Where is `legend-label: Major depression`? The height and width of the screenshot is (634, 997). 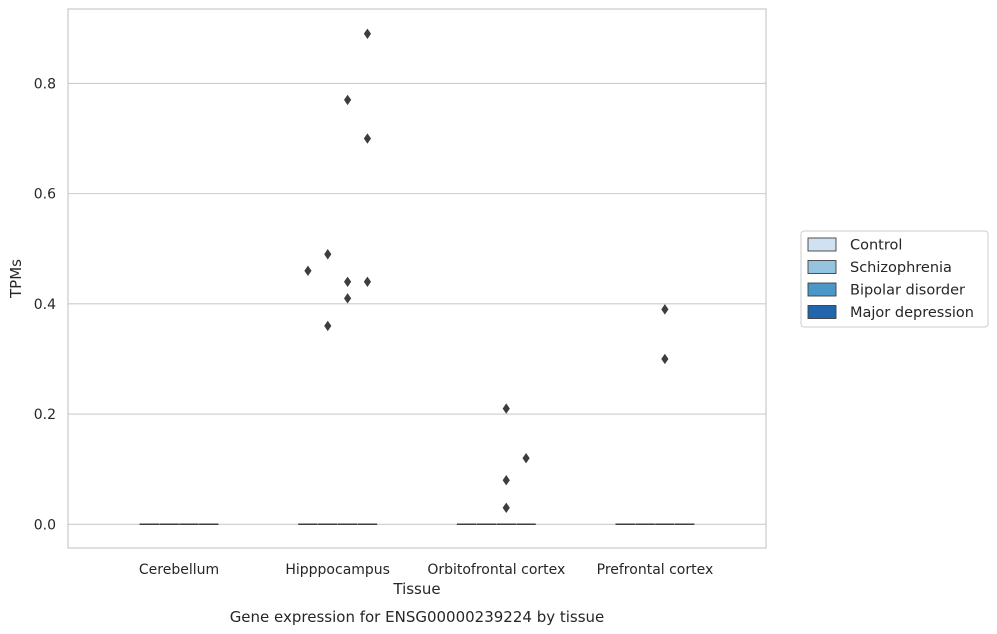
legend-label: Major depression is located at coordinates (912, 313).